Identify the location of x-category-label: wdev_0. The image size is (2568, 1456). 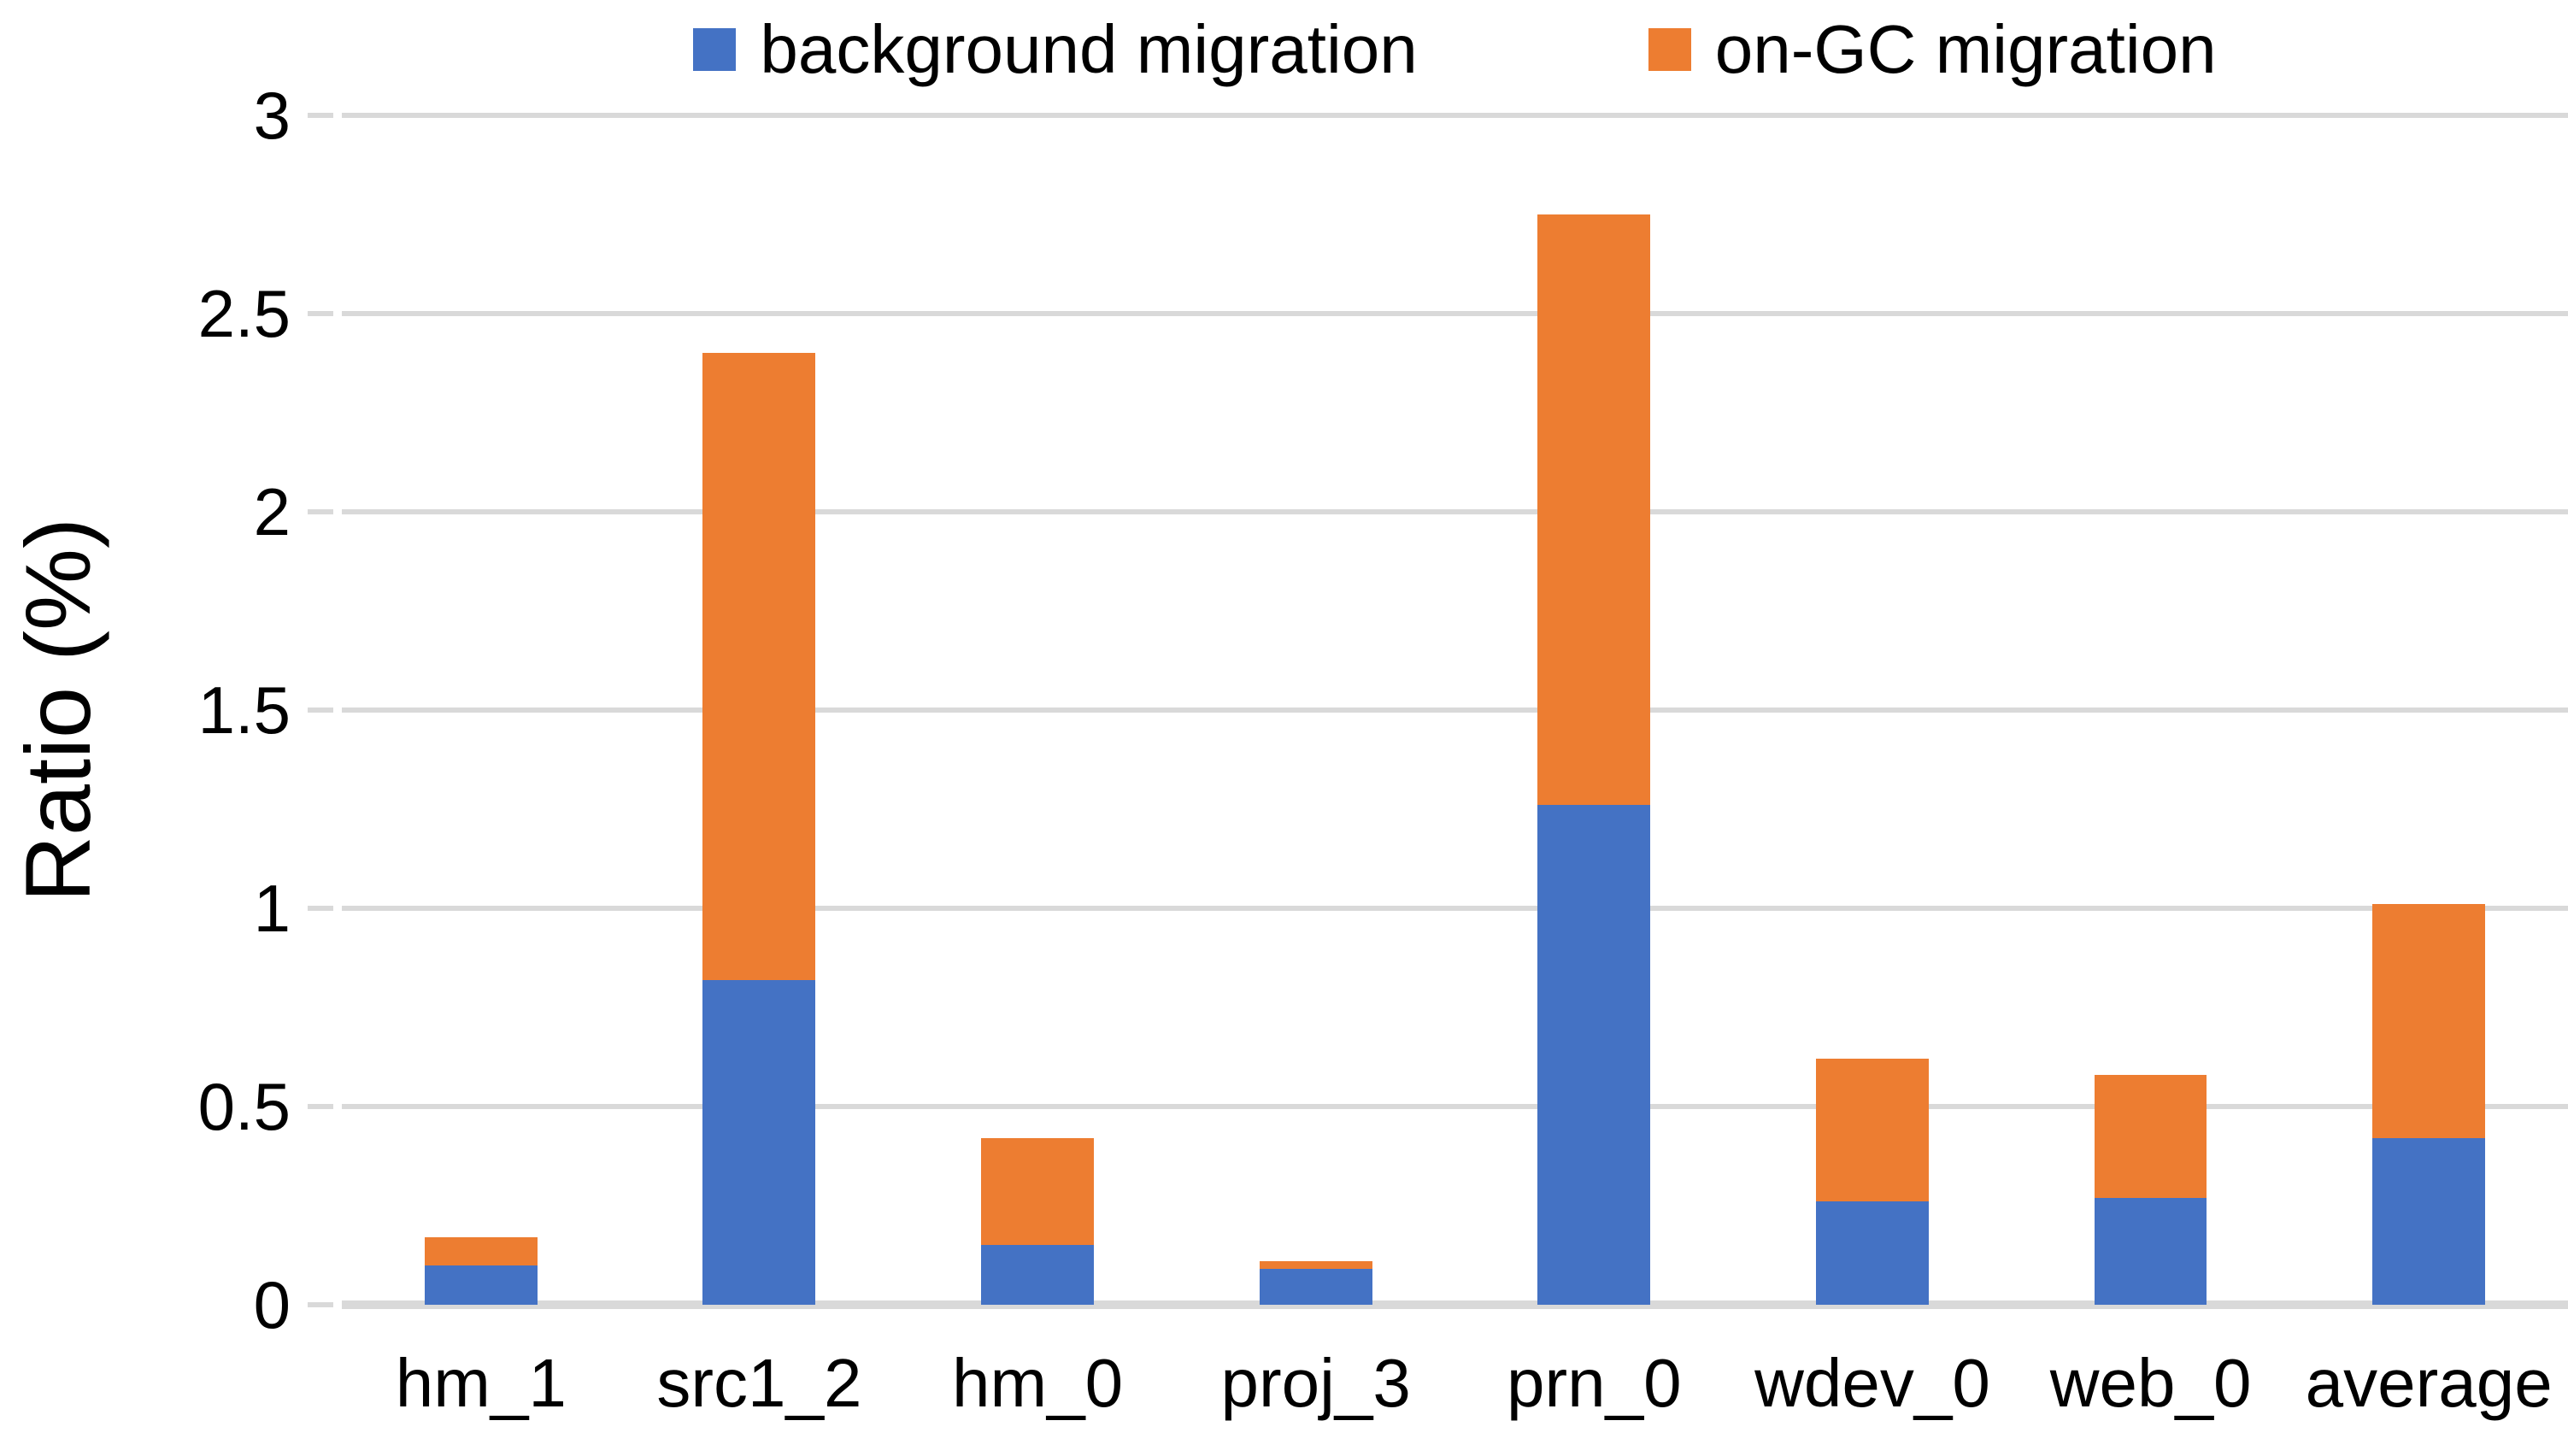
(1872, 1383).